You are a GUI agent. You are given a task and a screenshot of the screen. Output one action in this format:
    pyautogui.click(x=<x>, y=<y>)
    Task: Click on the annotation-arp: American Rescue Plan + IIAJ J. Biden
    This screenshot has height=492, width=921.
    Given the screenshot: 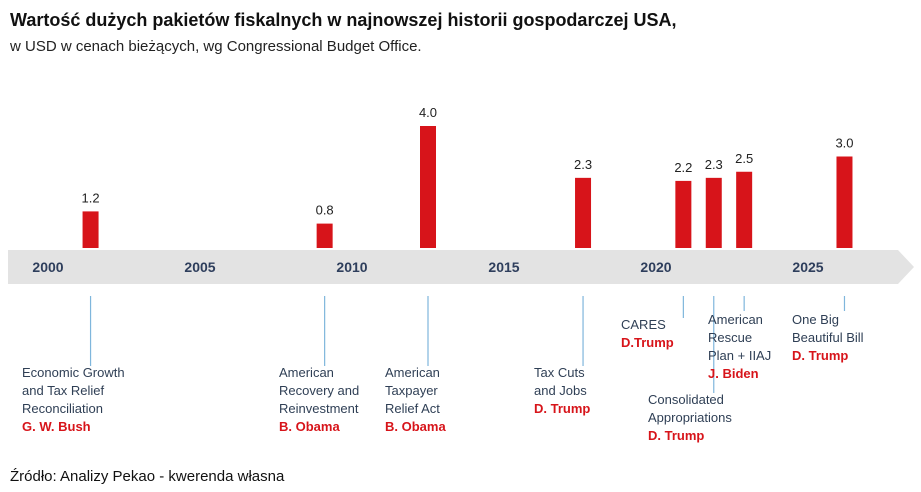 What is the action you would take?
    pyautogui.click(x=739, y=347)
    